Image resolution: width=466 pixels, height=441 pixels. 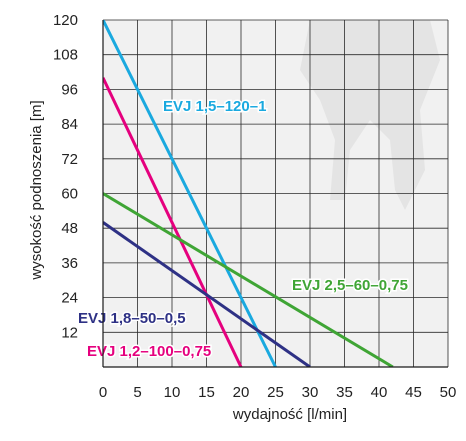 What do you see at coordinates (275, 392) in the screenshot?
I see `x-tick-label: 25` at bounding box center [275, 392].